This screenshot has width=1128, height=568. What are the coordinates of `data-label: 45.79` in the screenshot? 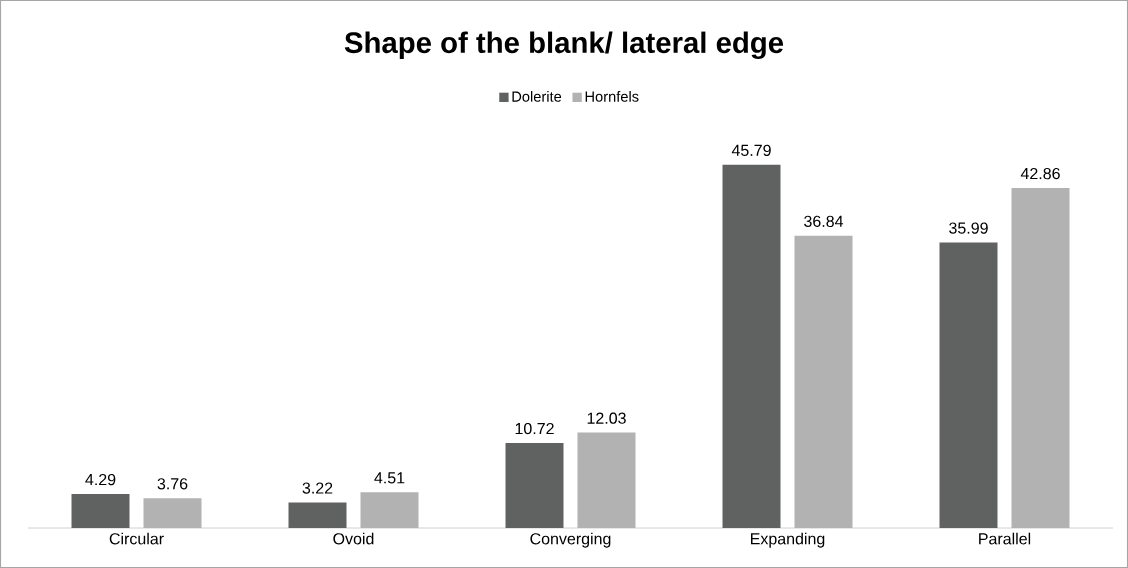 It's located at (751, 150).